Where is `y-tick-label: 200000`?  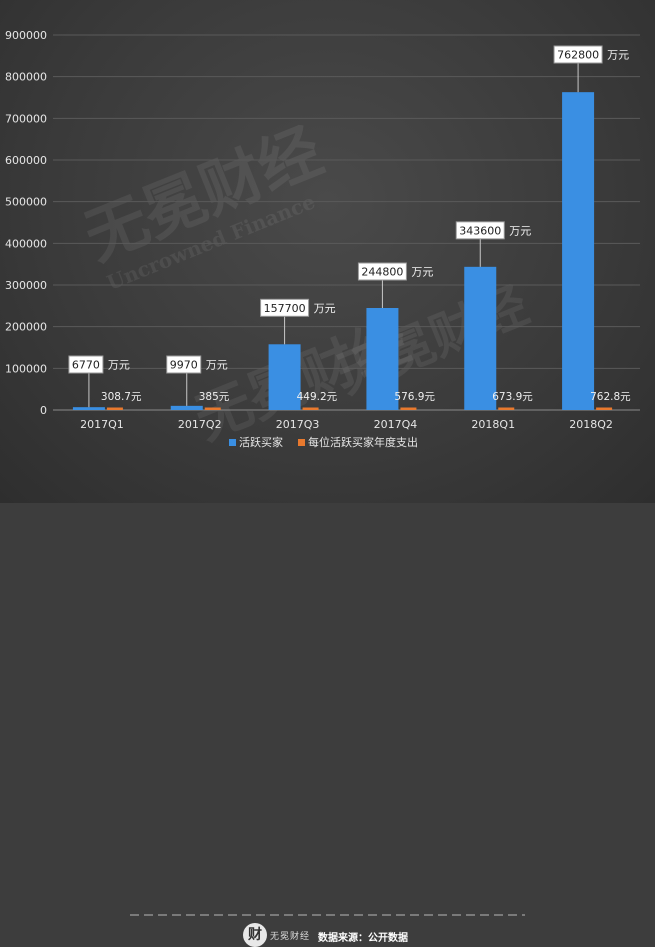
y-tick-label: 200000 is located at coordinates (26, 327).